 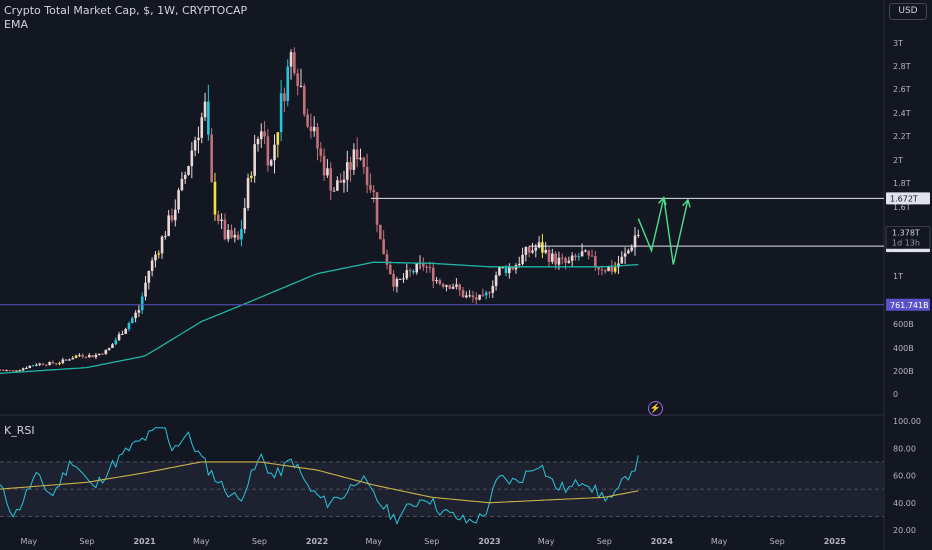 What do you see at coordinates (904, 530) in the screenshot?
I see `rsi-tick-label: 20.00` at bounding box center [904, 530].